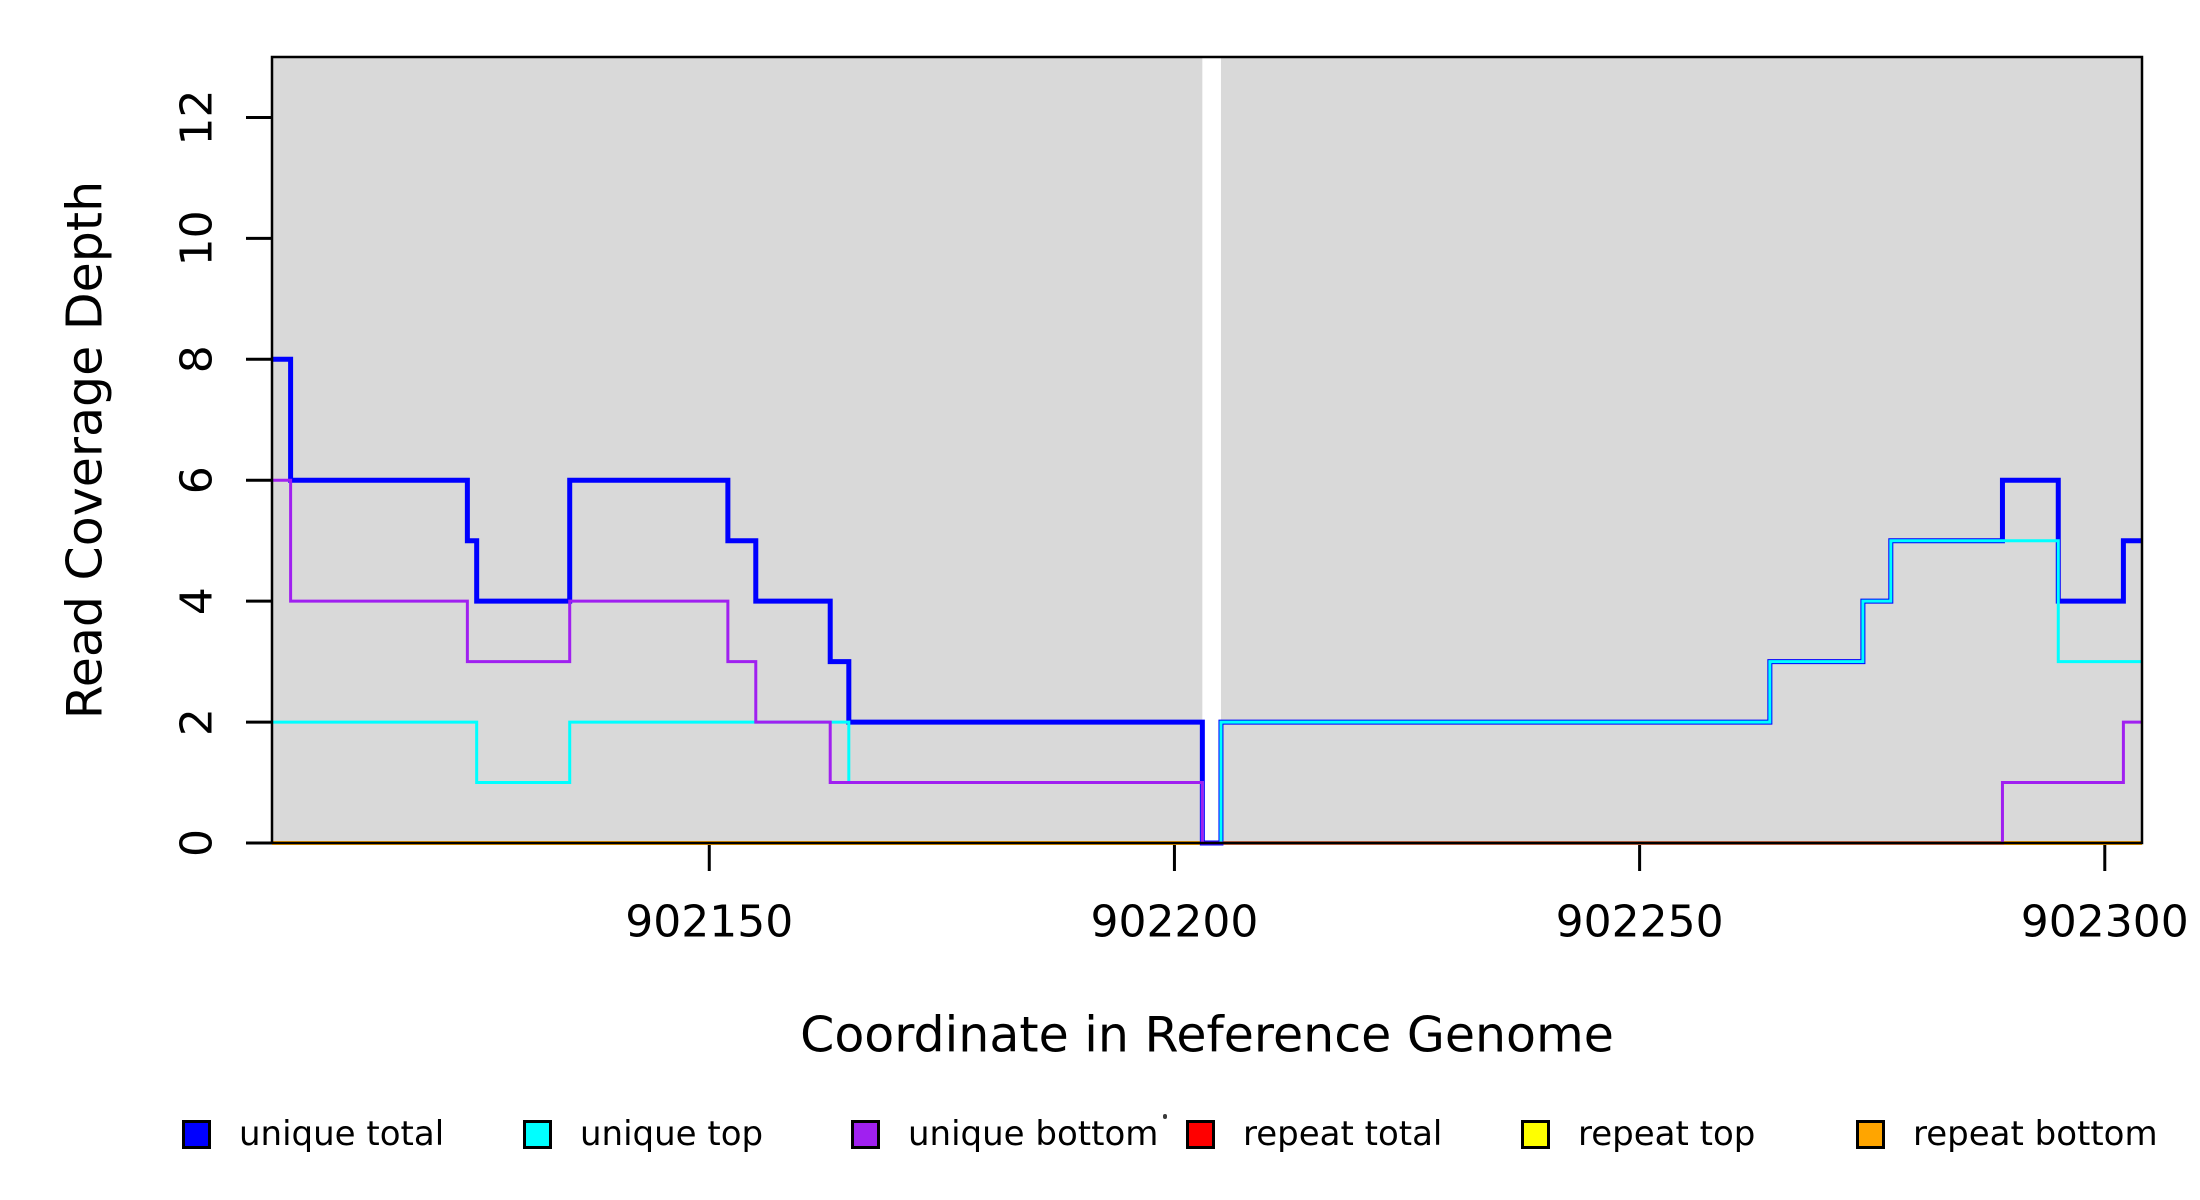  I want to click on x-tick-label: 902200, so click(1174, 922).